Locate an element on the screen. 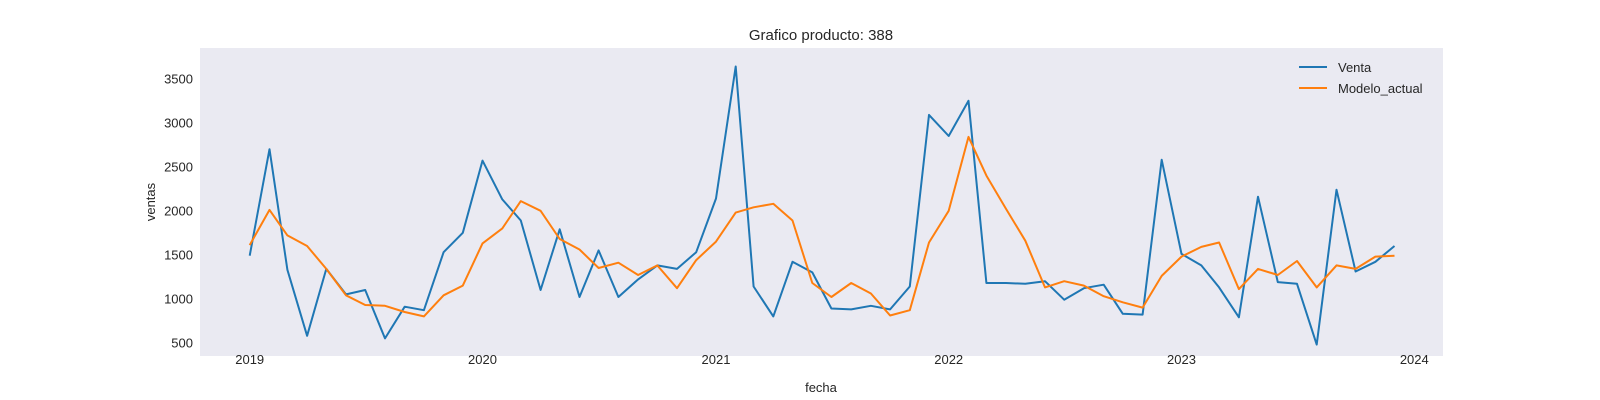 The height and width of the screenshot is (400, 1600). y-tick-label: 1000 is located at coordinates (178, 298).